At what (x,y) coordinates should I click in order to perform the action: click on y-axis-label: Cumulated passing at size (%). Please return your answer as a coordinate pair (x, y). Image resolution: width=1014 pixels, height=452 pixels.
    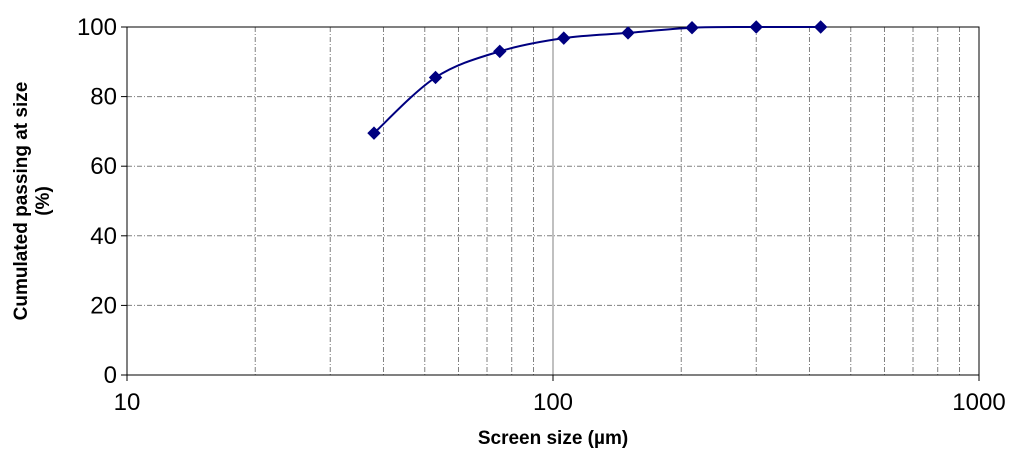
    Looking at the image, I should click on (32, 201).